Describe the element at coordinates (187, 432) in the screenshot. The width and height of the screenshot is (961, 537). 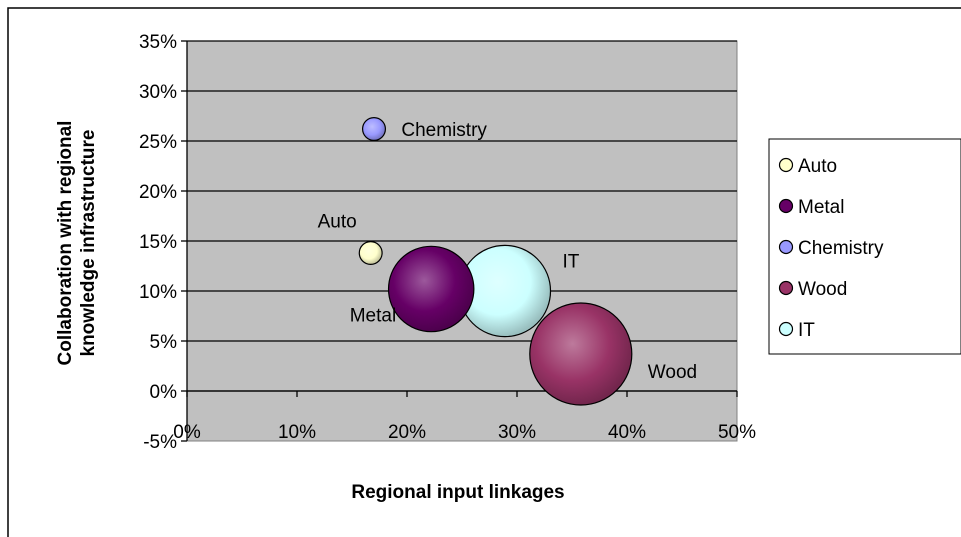
I see `x-tick-label: 0%` at that location.